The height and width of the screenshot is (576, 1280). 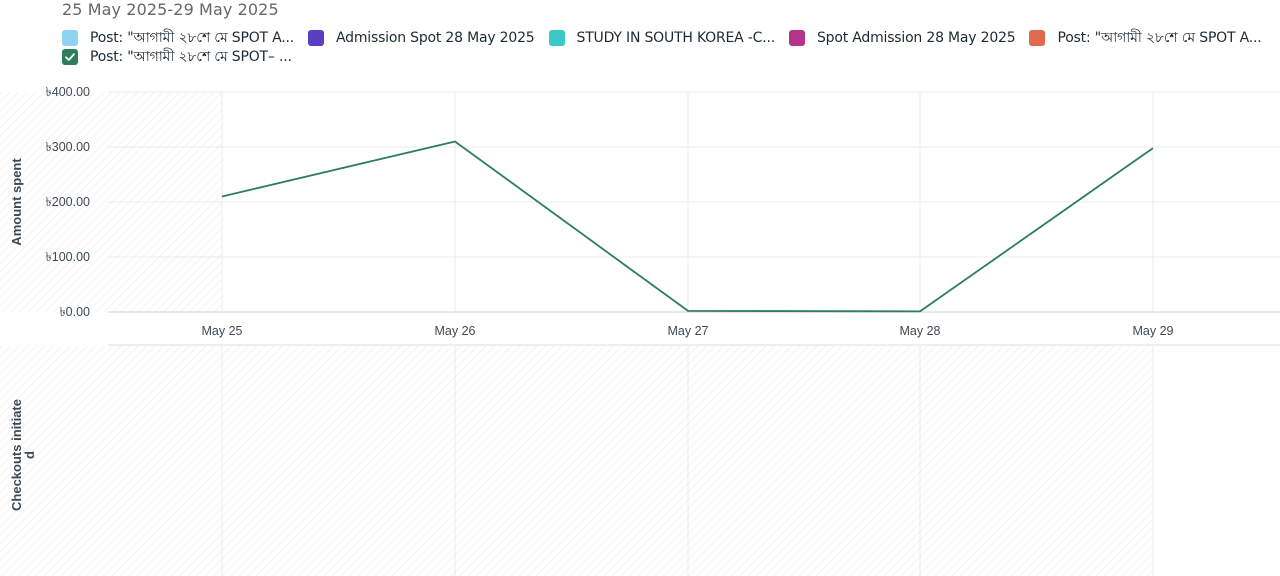 I want to click on legend-item-spot-admission: Spot Admission 28 May 2025, so click(x=902, y=38).